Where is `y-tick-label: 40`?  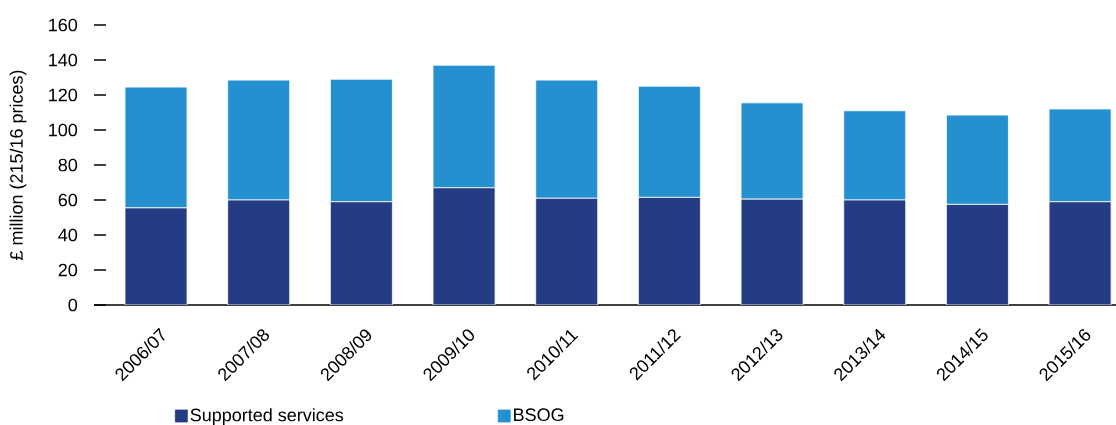
y-tick-label: 40 is located at coordinates (68, 235).